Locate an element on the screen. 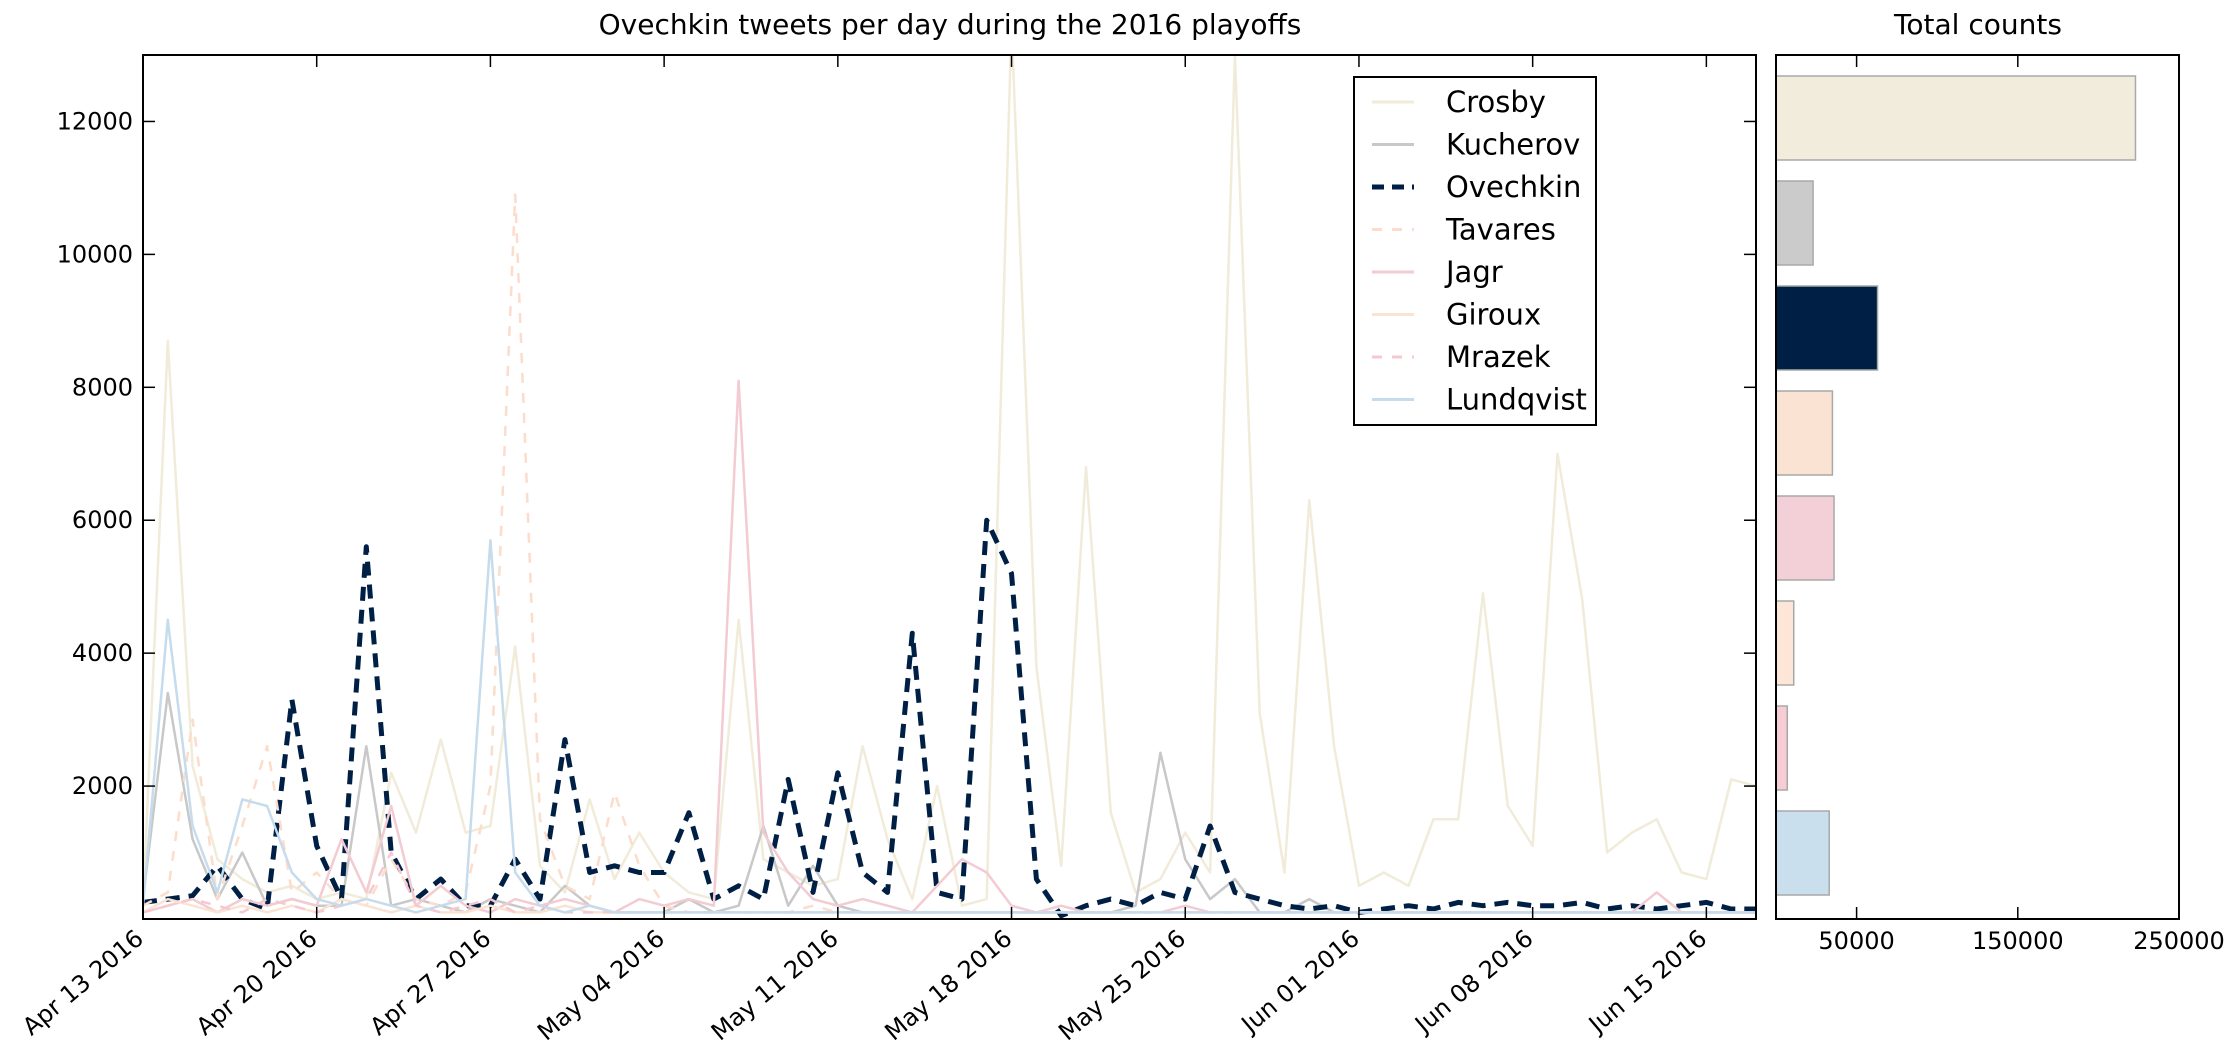  x-tick-label: Jun 01 2016 is located at coordinates (1300, 982).